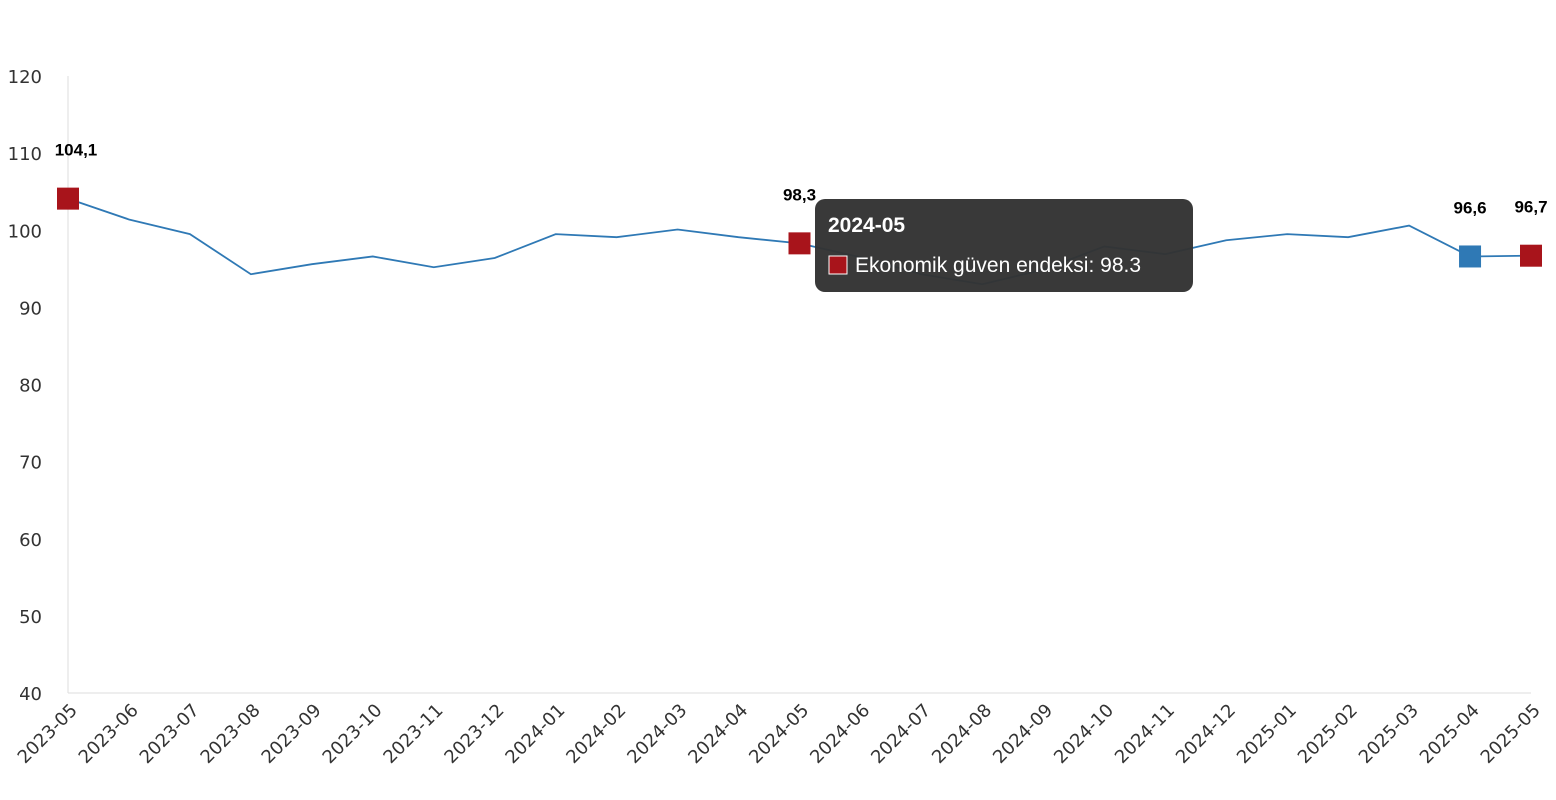 The height and width of the screenshot is (800, 1556). I want to click on x-tick-label: 2025-03, so click(1389, 734).